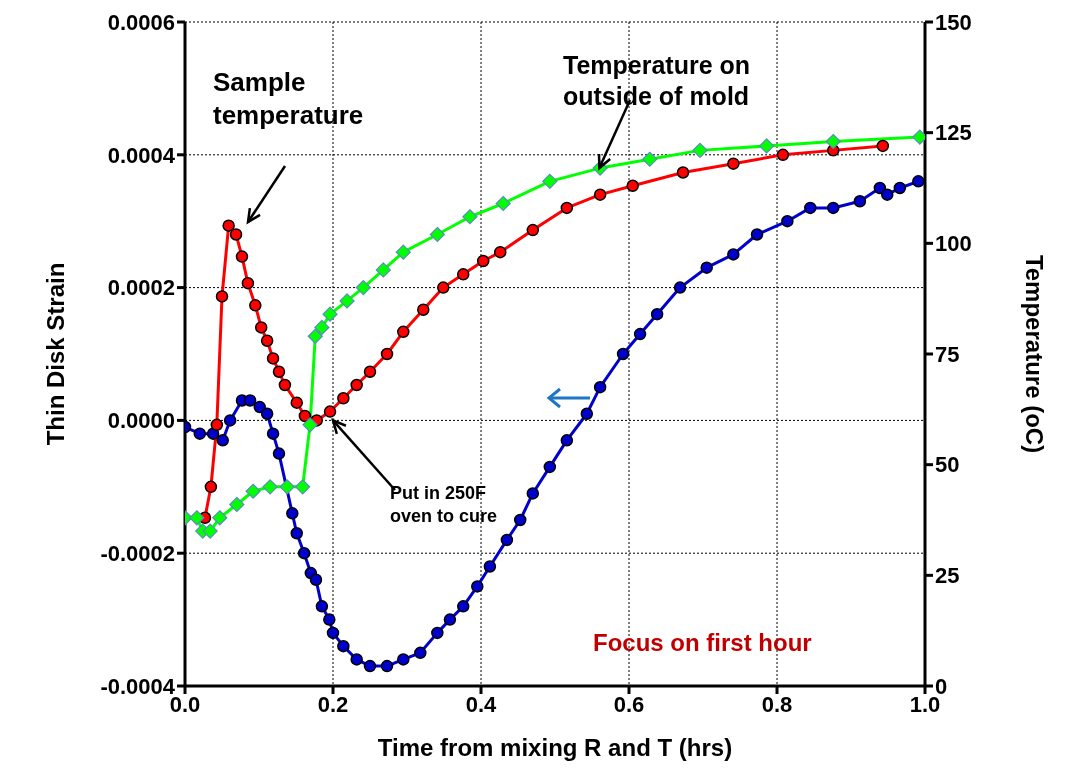 The image size is (1066, 780). What do you see at coordinates (953, 22) in the screenshot?
I see `y2-tick-label: 150` at bounding box center [953, 22].